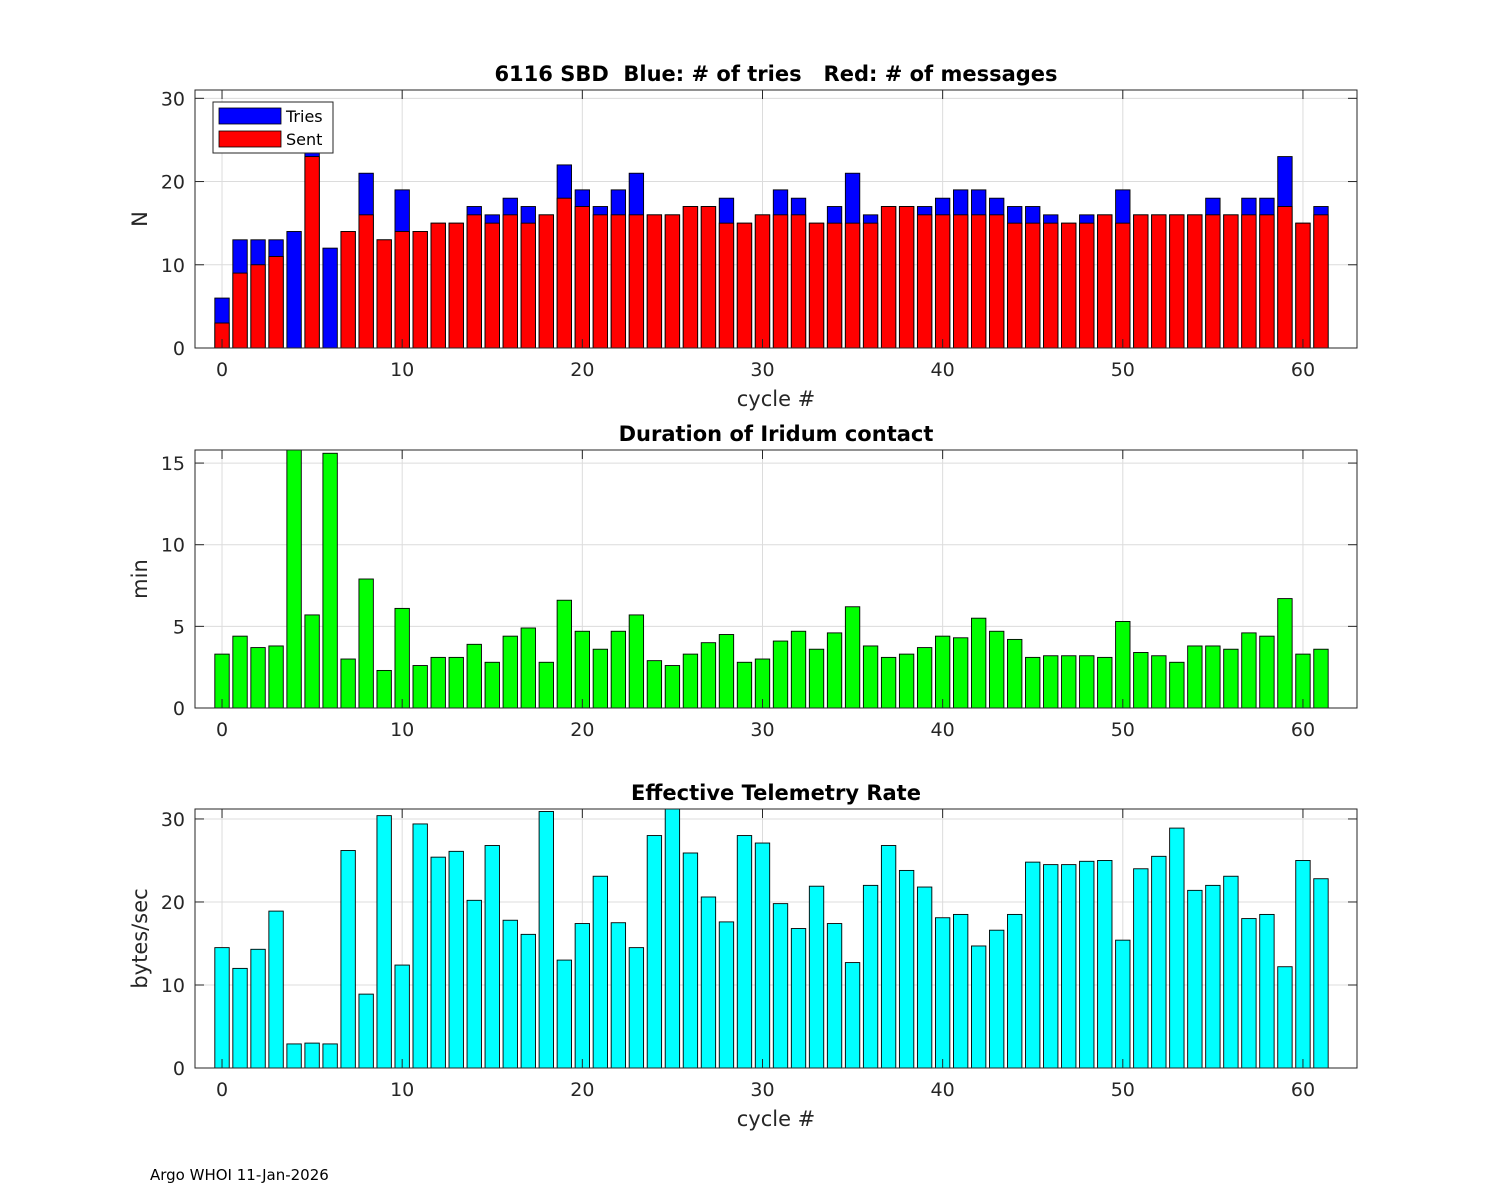 The image size is (1500, 1200). Describe the element at coordinates (173, 820) in the screenshot. I see `y-tick-label: 30` at that location.